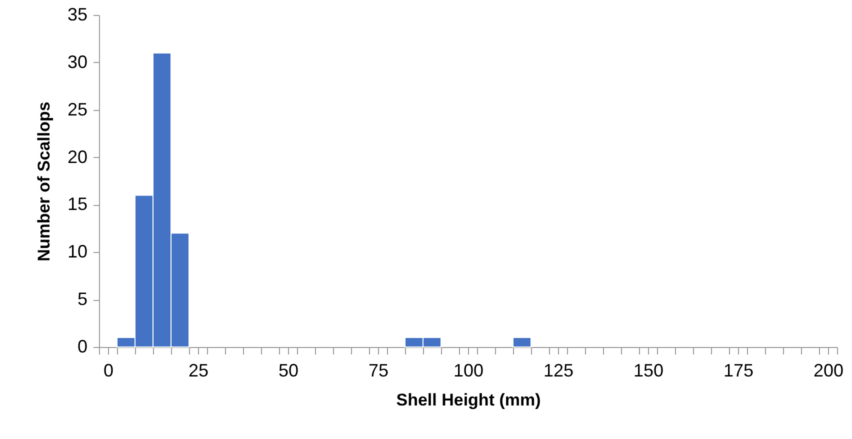  I want to click on y-tick-label: 0, so click(82, 346).